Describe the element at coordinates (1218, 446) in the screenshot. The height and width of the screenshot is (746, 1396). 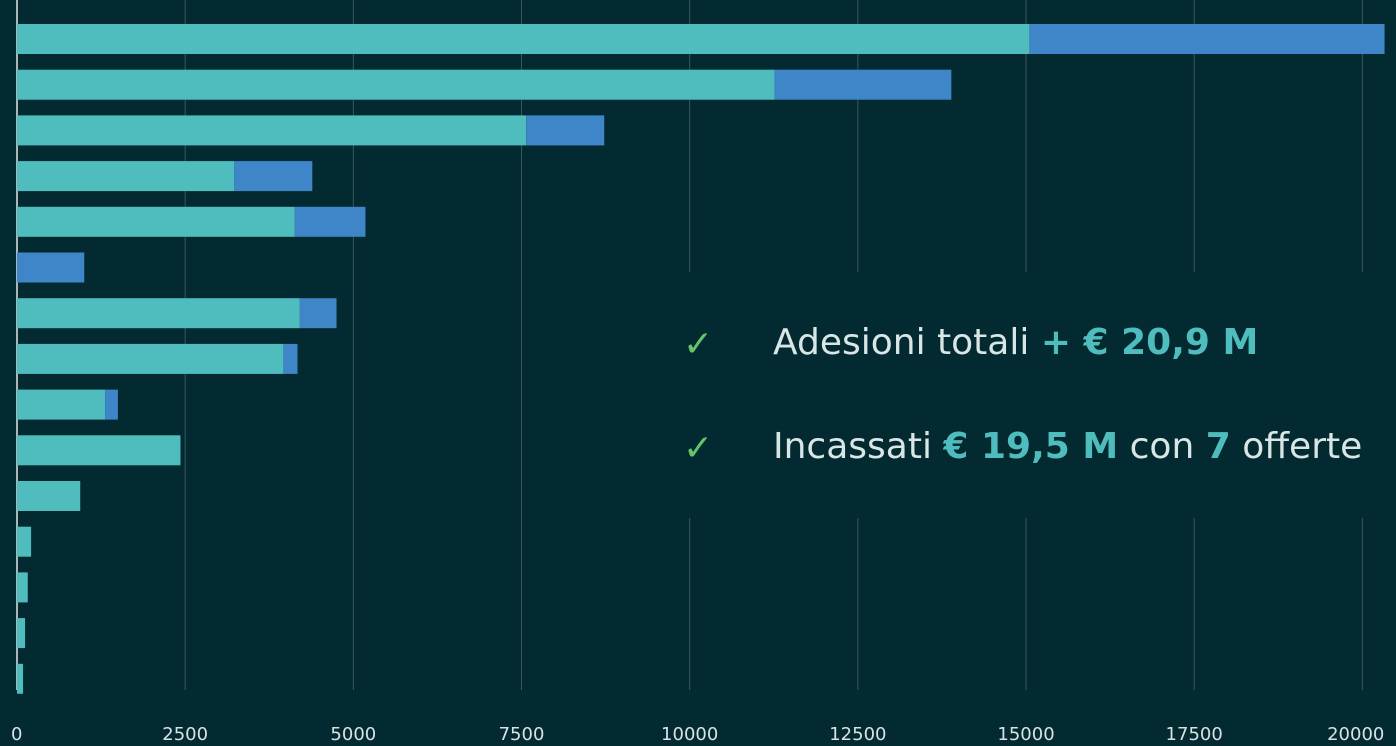
I see `annotation-part: 7` at that location.